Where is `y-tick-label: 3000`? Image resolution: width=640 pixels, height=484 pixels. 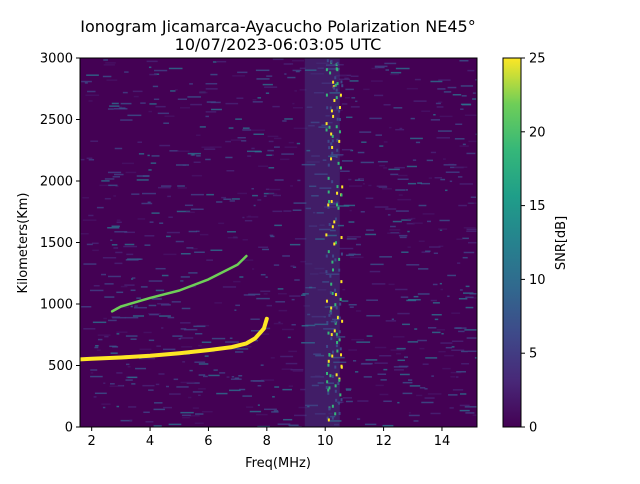 y-tick-label: 3000 is located at coordinates (56, 59).